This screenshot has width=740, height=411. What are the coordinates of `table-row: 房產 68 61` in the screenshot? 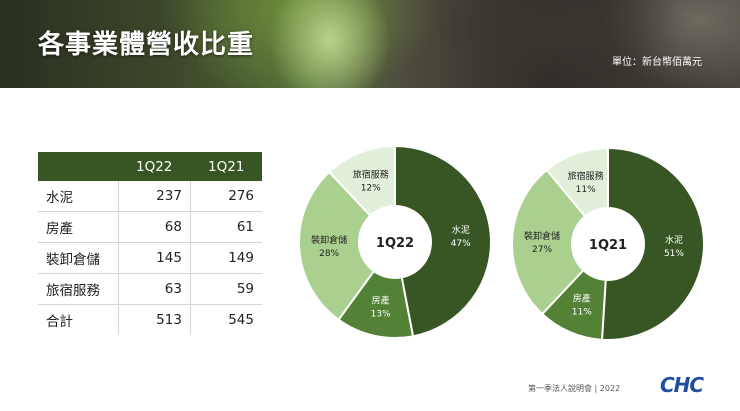 It's located at (150, 227).